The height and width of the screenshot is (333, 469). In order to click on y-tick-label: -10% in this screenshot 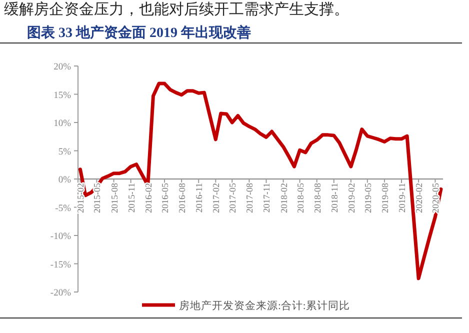, I will do `click(61, 237)`.